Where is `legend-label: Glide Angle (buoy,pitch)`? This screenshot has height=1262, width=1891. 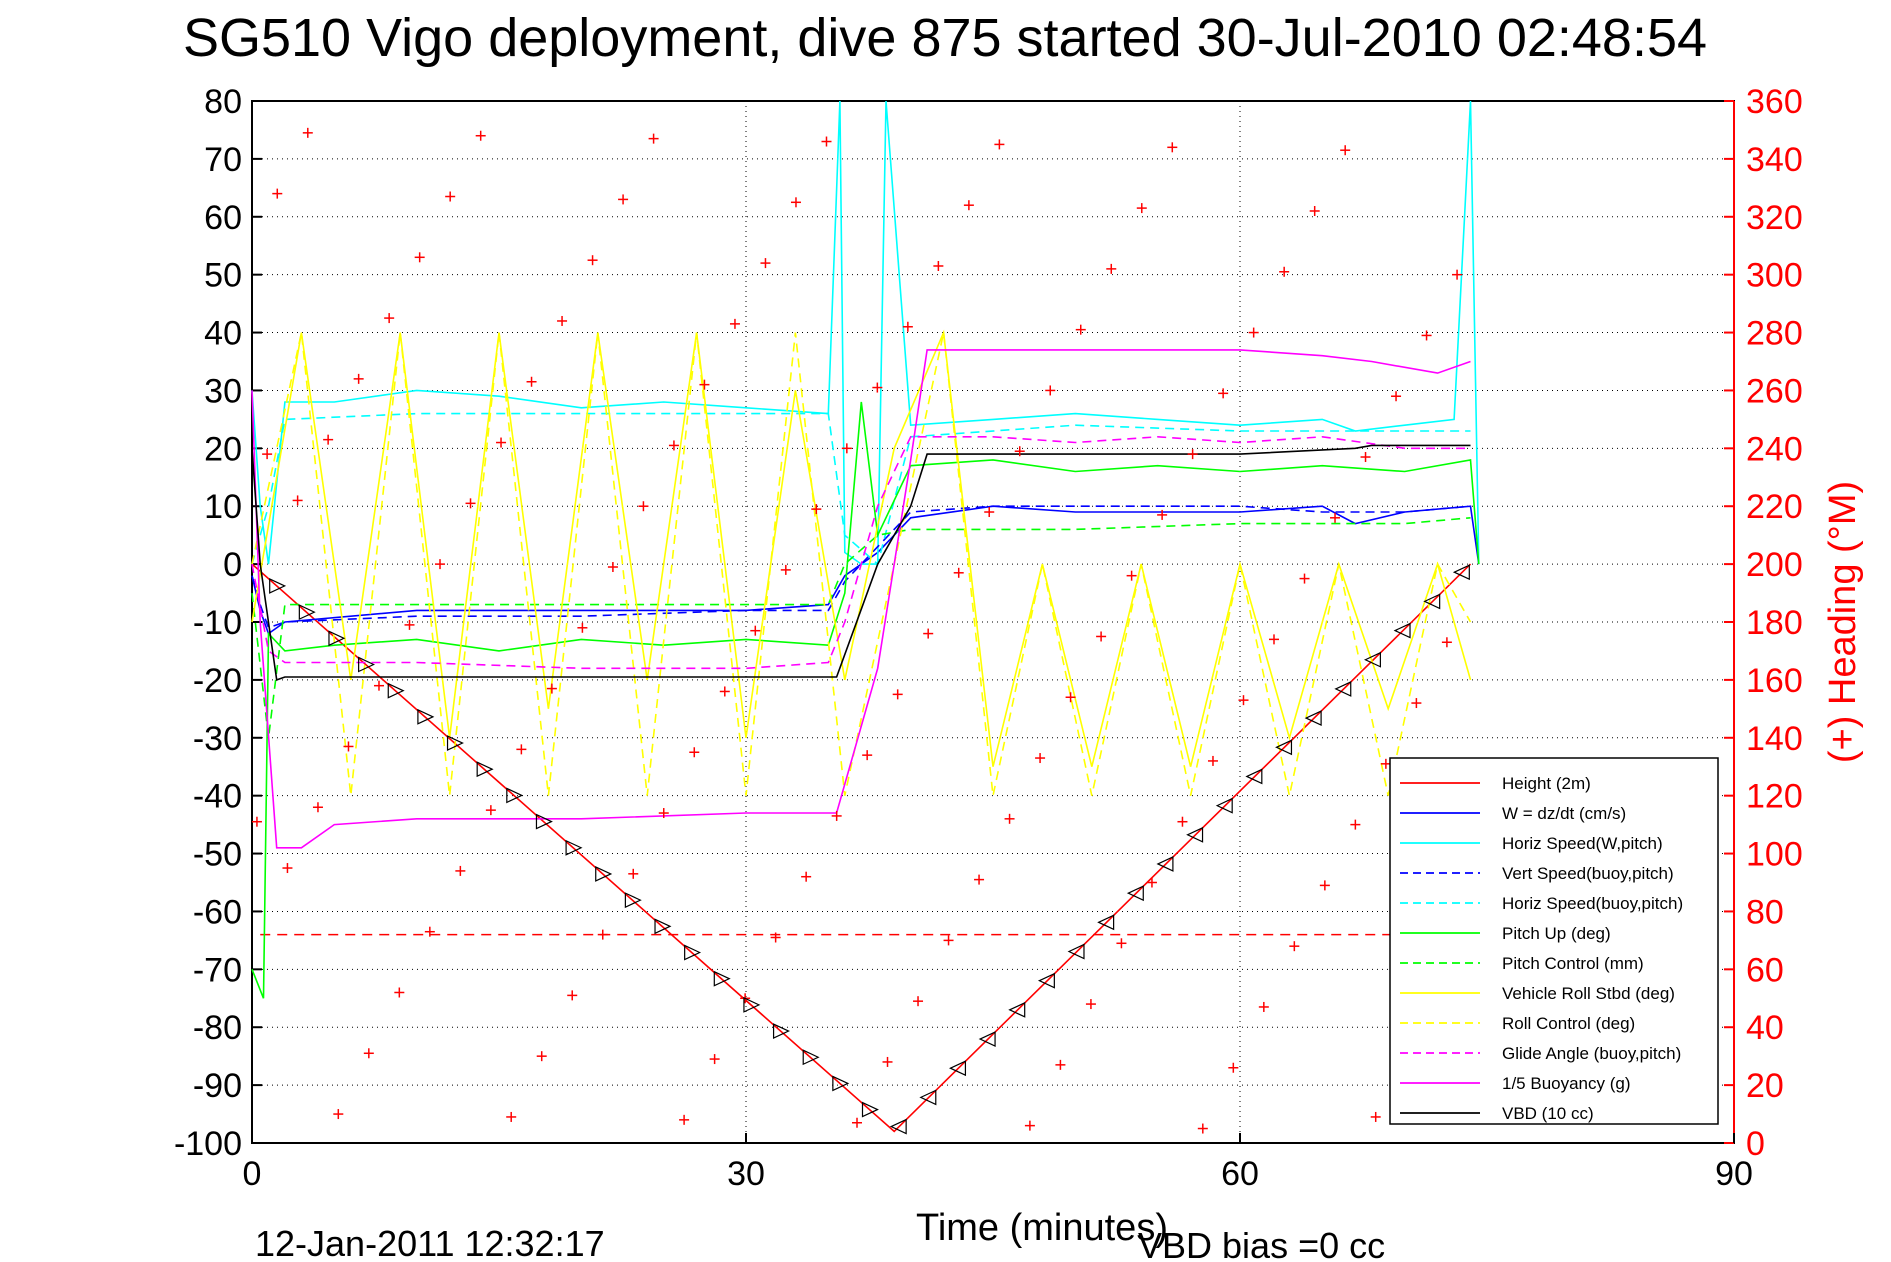
legend-label: Glide Angle (buoy,pitch) is located at coordinates (1591, 1053).